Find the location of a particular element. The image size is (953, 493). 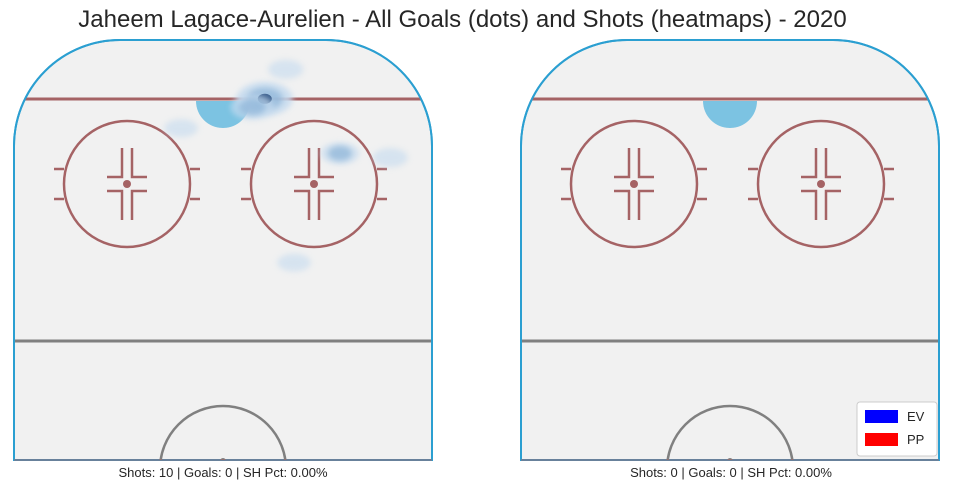

legend: EV PP is located at coordinates (897, 429).